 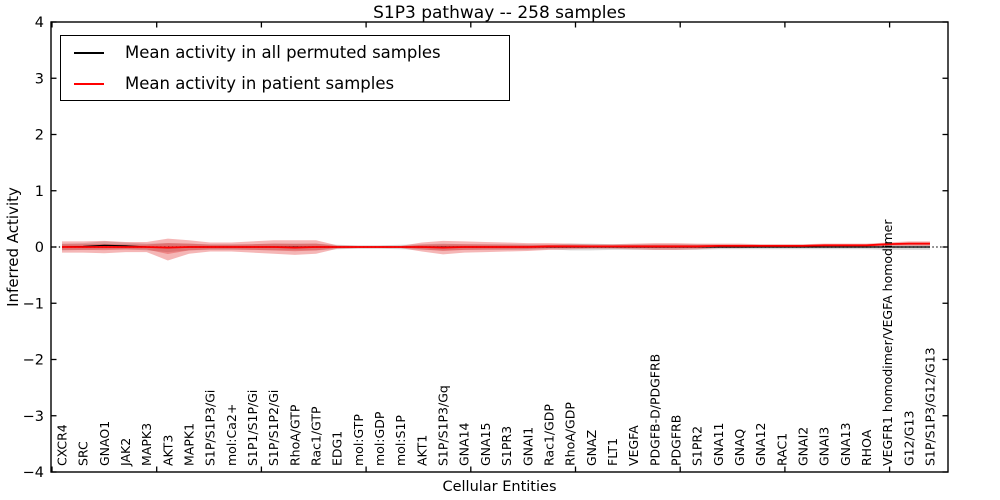 I want to click on x-category-label: G12/G13, so click(x=908, y=438).